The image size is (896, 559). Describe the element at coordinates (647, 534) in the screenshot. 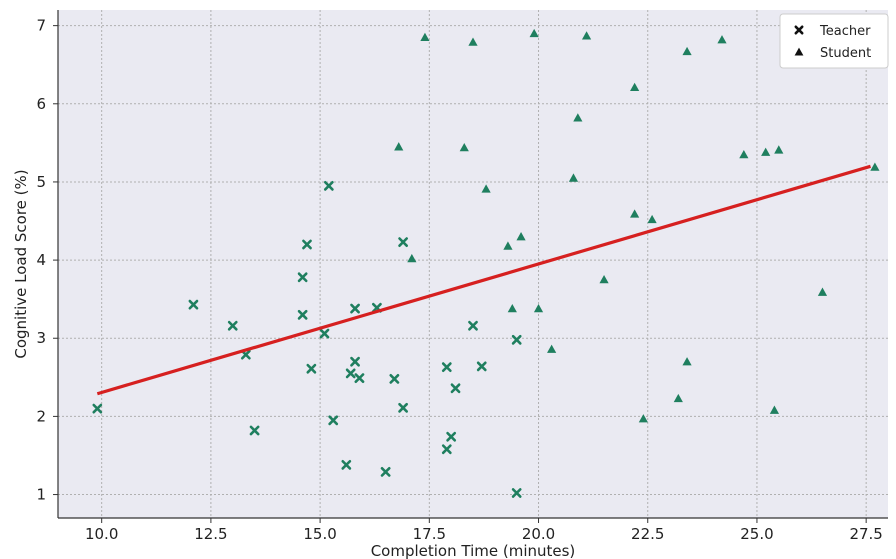

I see `x-tick-label: 22.5` at that location.